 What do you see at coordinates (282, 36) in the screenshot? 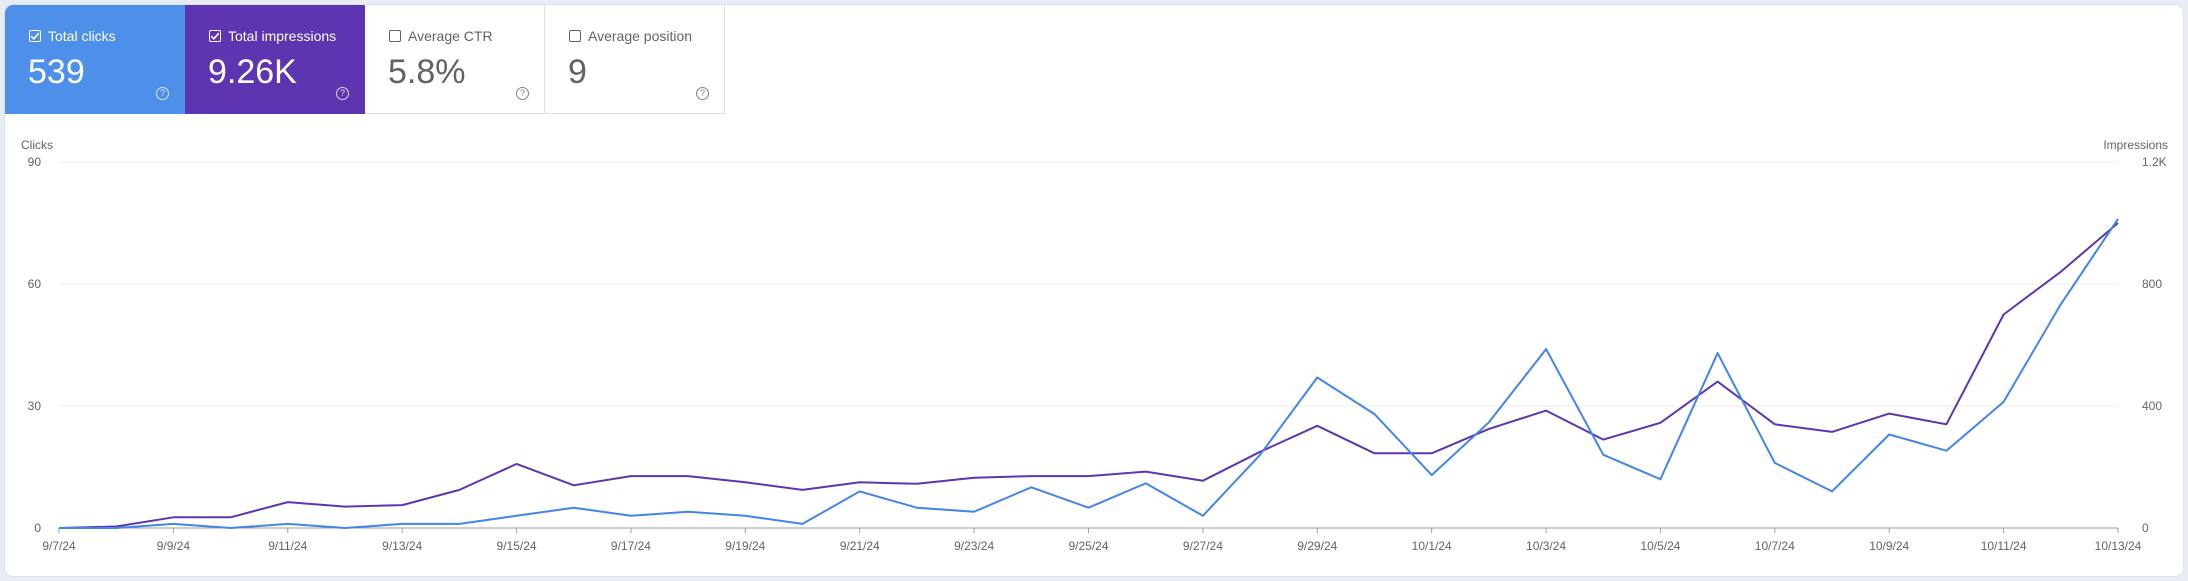
I see `total-impressions-label: Total impressions` at bounding box center [282, 36].